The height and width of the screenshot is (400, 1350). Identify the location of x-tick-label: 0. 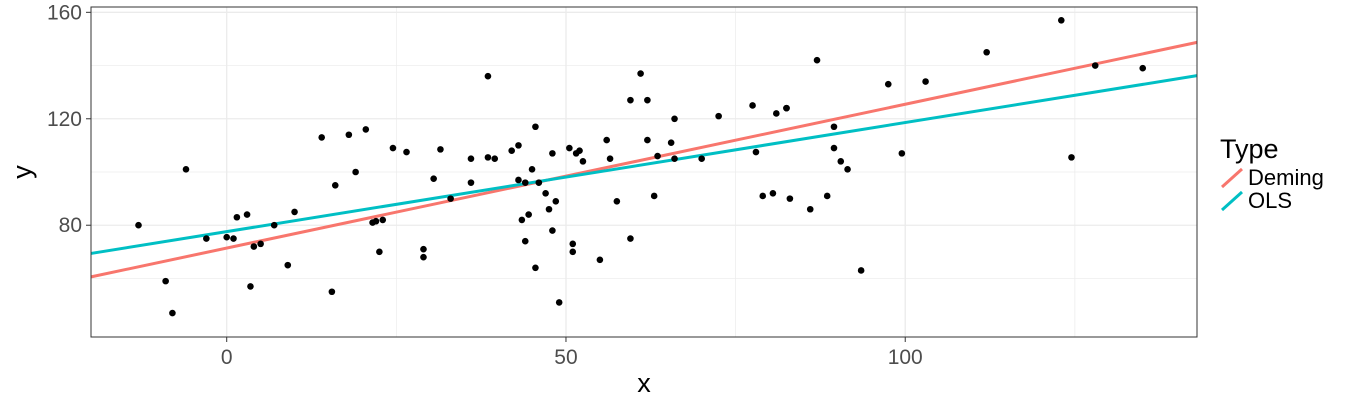
(227, 357).